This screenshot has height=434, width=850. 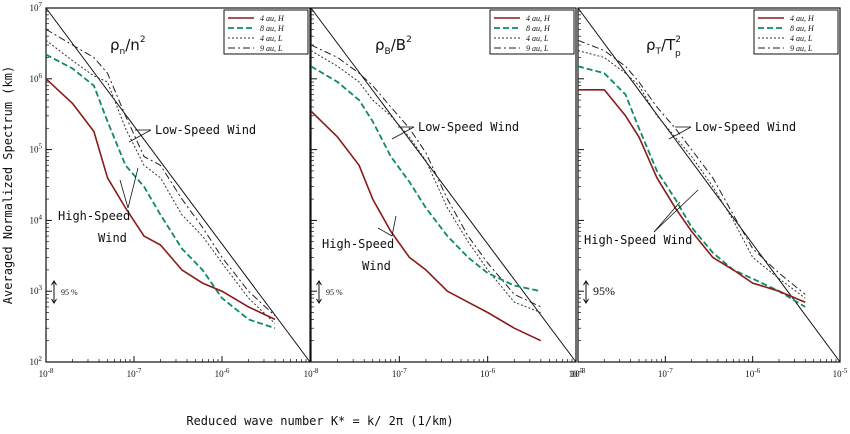 I want to click on y-tick-label: 10³, so click(x=36, y=290).